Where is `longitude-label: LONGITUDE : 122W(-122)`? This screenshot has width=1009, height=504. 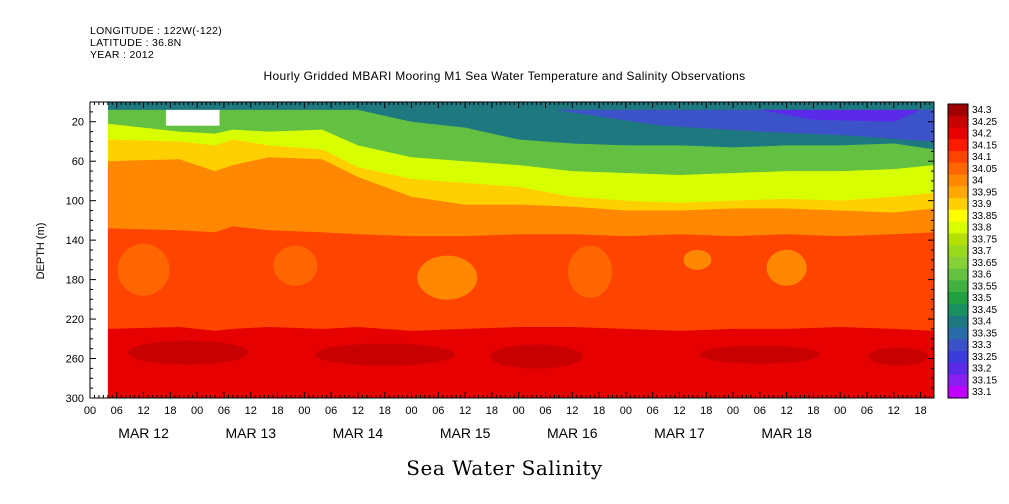 longitude-label: LONGITUDE : 122W(-122) is located at coordinates (156, 31).